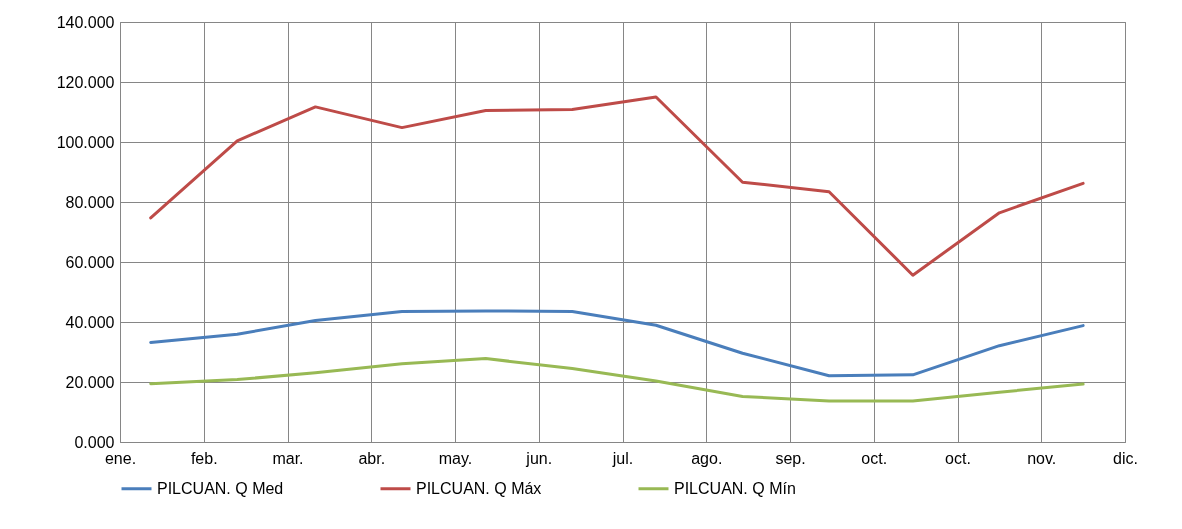 This screenshot has height=529, width=1182. Describe the element at coordinates (204, 458) in the screenshot. I see `x-tick-label: feb.` at that location.